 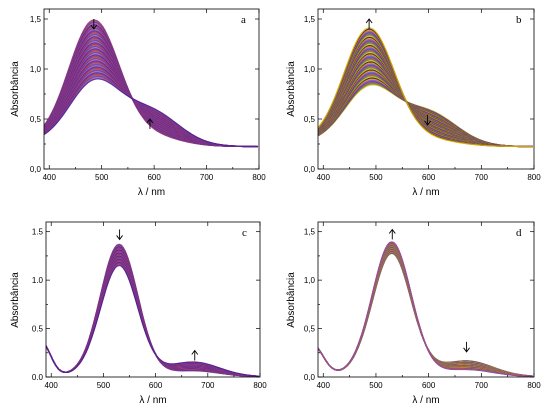 What do you see at coordinates (243, 20) in the screenshot?
I see `panel-label: a` at bounding box center [243, 20].